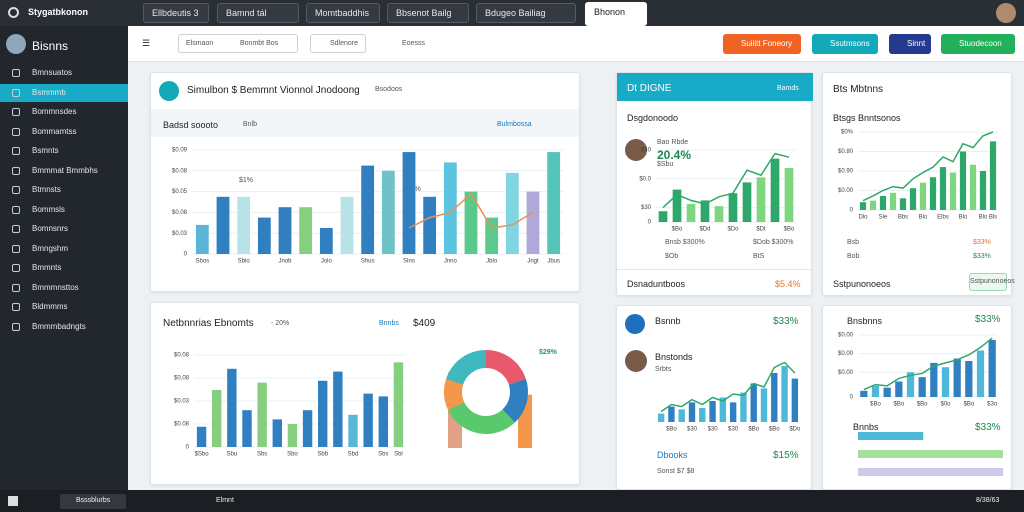 The height and width of the screenshot is (512, 1024). I want to click on x-tick-label: Jbus, so click(553, 262).